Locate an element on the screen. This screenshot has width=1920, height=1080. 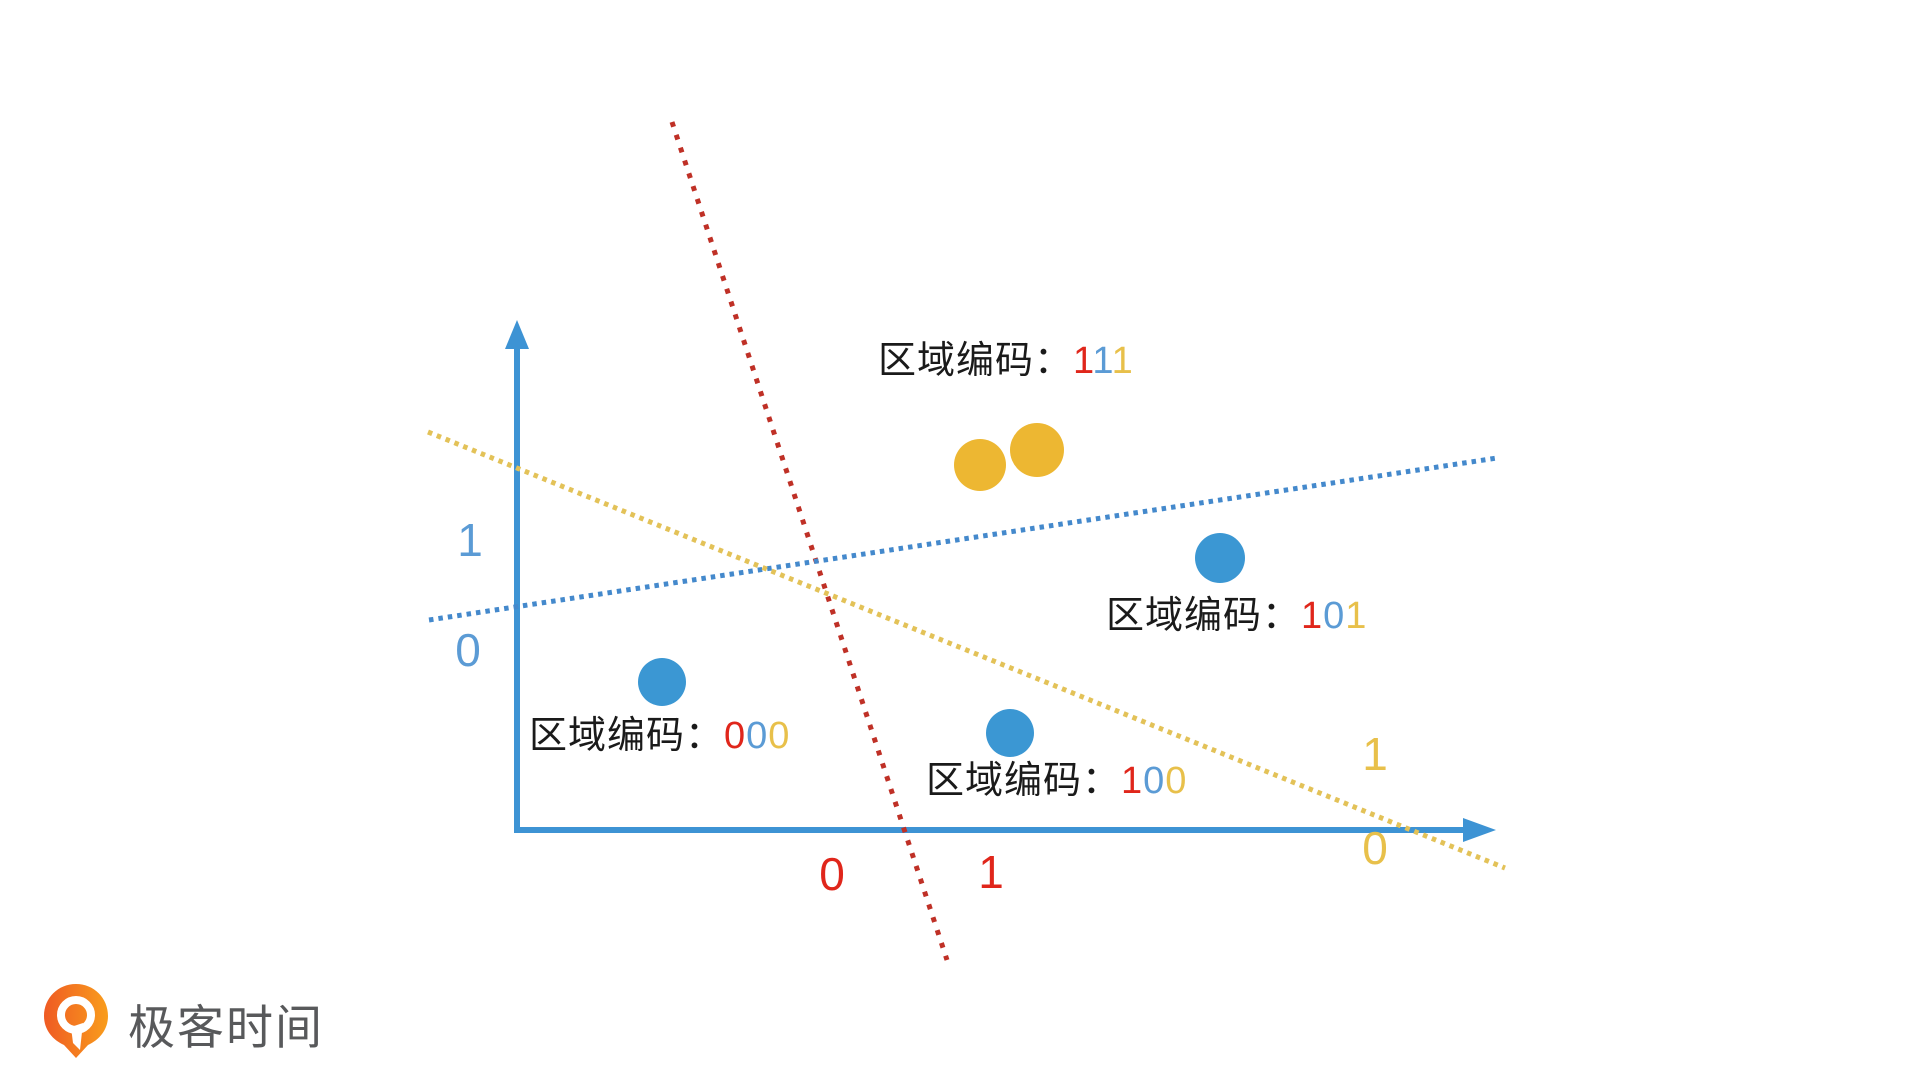
region-code-label-100: 区域编码：100 is located at coordinates (1057, 781).